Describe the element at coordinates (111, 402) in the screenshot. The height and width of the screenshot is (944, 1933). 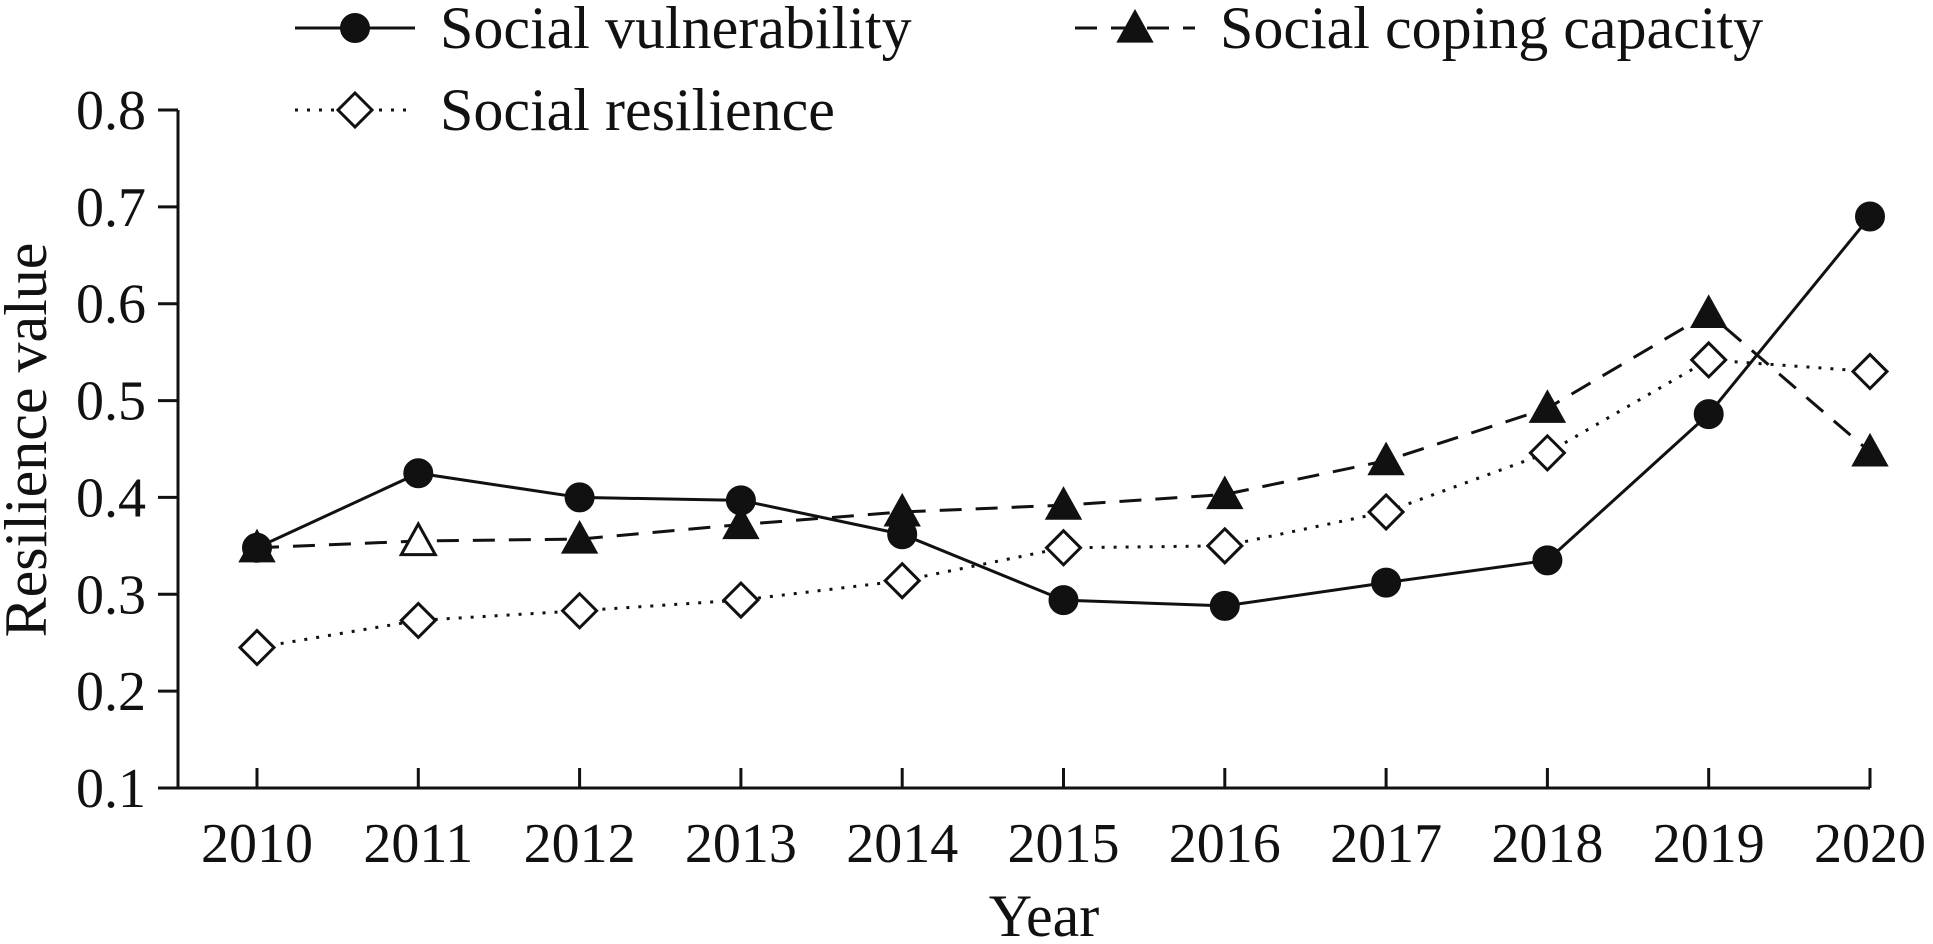
I see `y-tick-label: 0.5` at that location.